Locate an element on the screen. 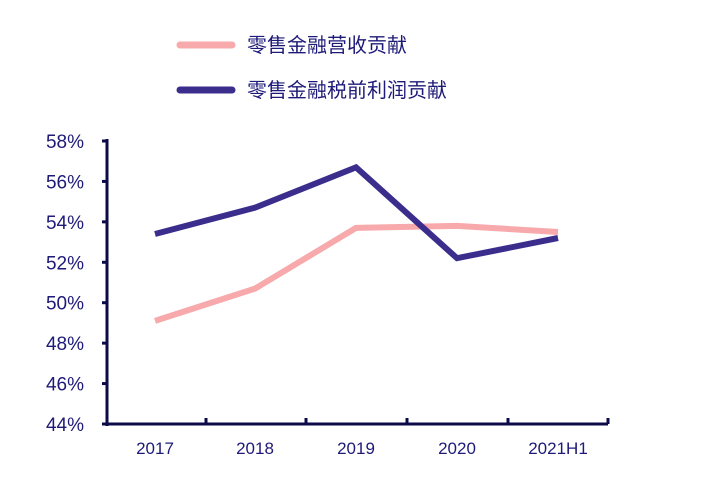 The image size is (705, 484). x-axis-ticks: 2017 2018 2019 2020 2021H1 is located at coordinates (357, 438).